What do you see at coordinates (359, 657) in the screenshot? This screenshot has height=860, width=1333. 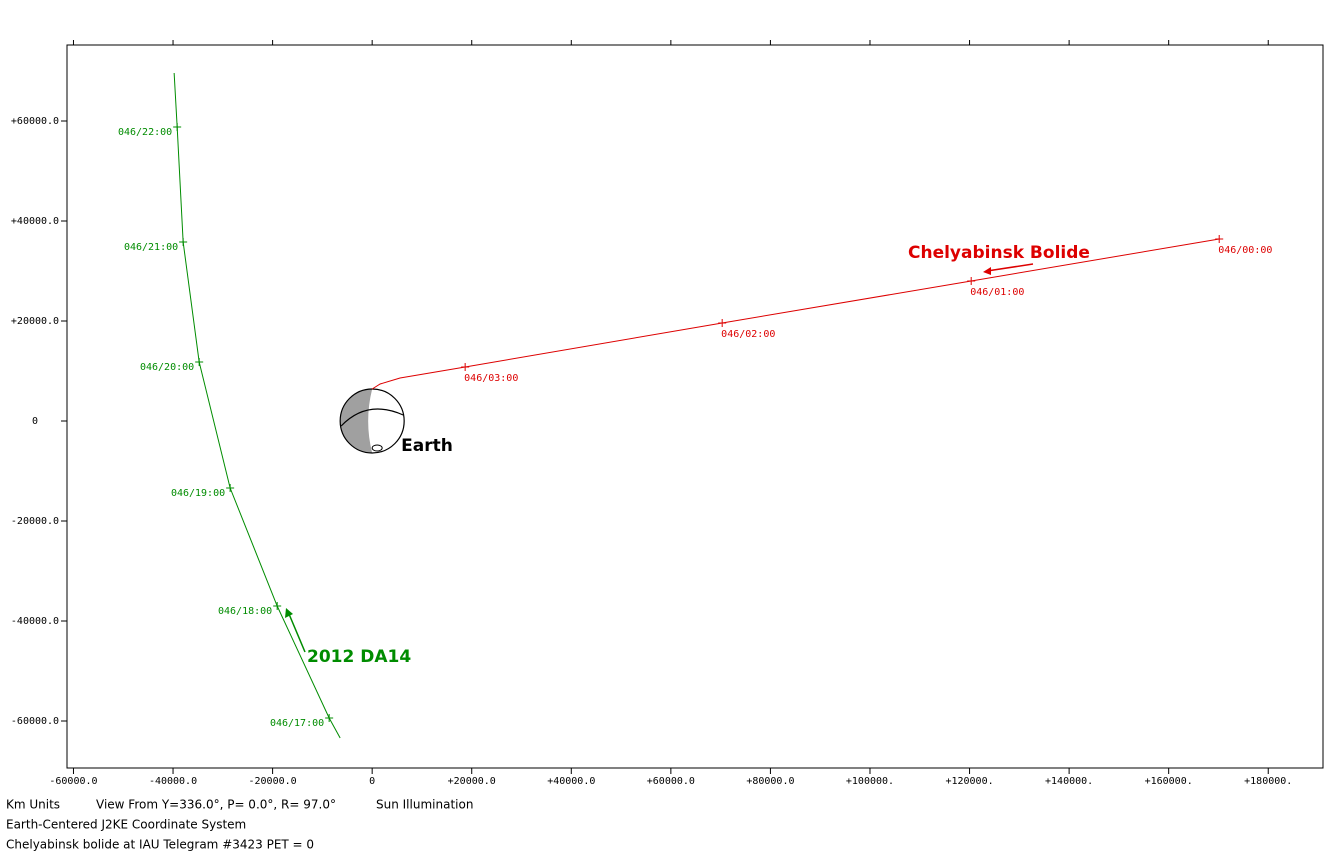 I see `da14-label: 2012 DA14` at bounding box center [359, 657].